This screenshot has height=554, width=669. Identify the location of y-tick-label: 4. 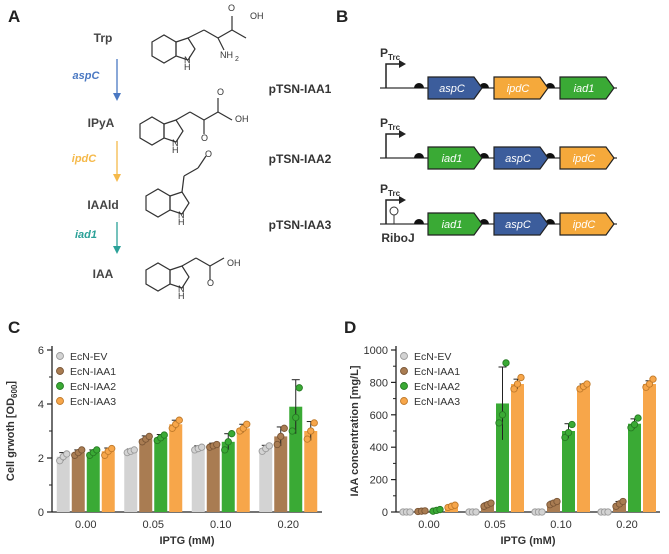
(41, 405).